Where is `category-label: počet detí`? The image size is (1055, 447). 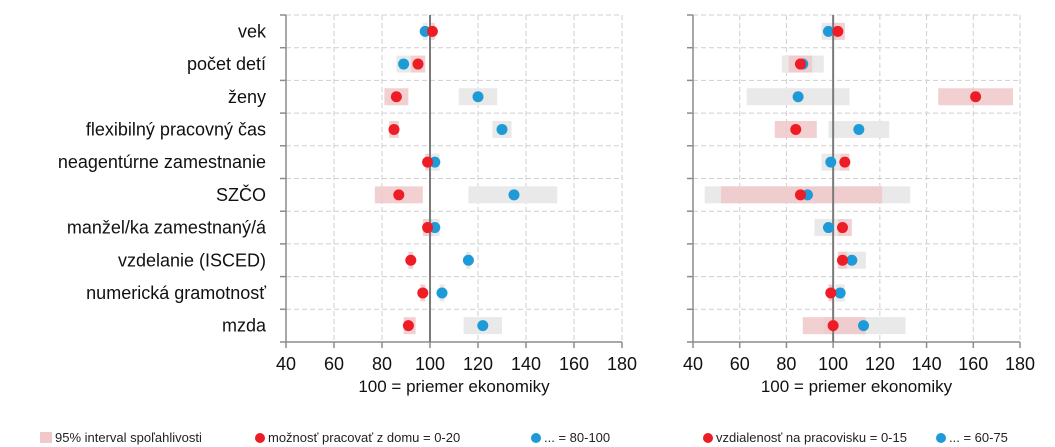 category-label: počet detí is located at coordinates (226, 64).